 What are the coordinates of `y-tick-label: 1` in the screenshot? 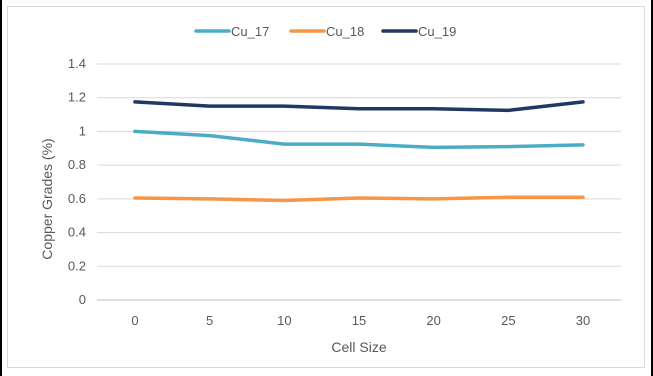 It's located at (82, 130).